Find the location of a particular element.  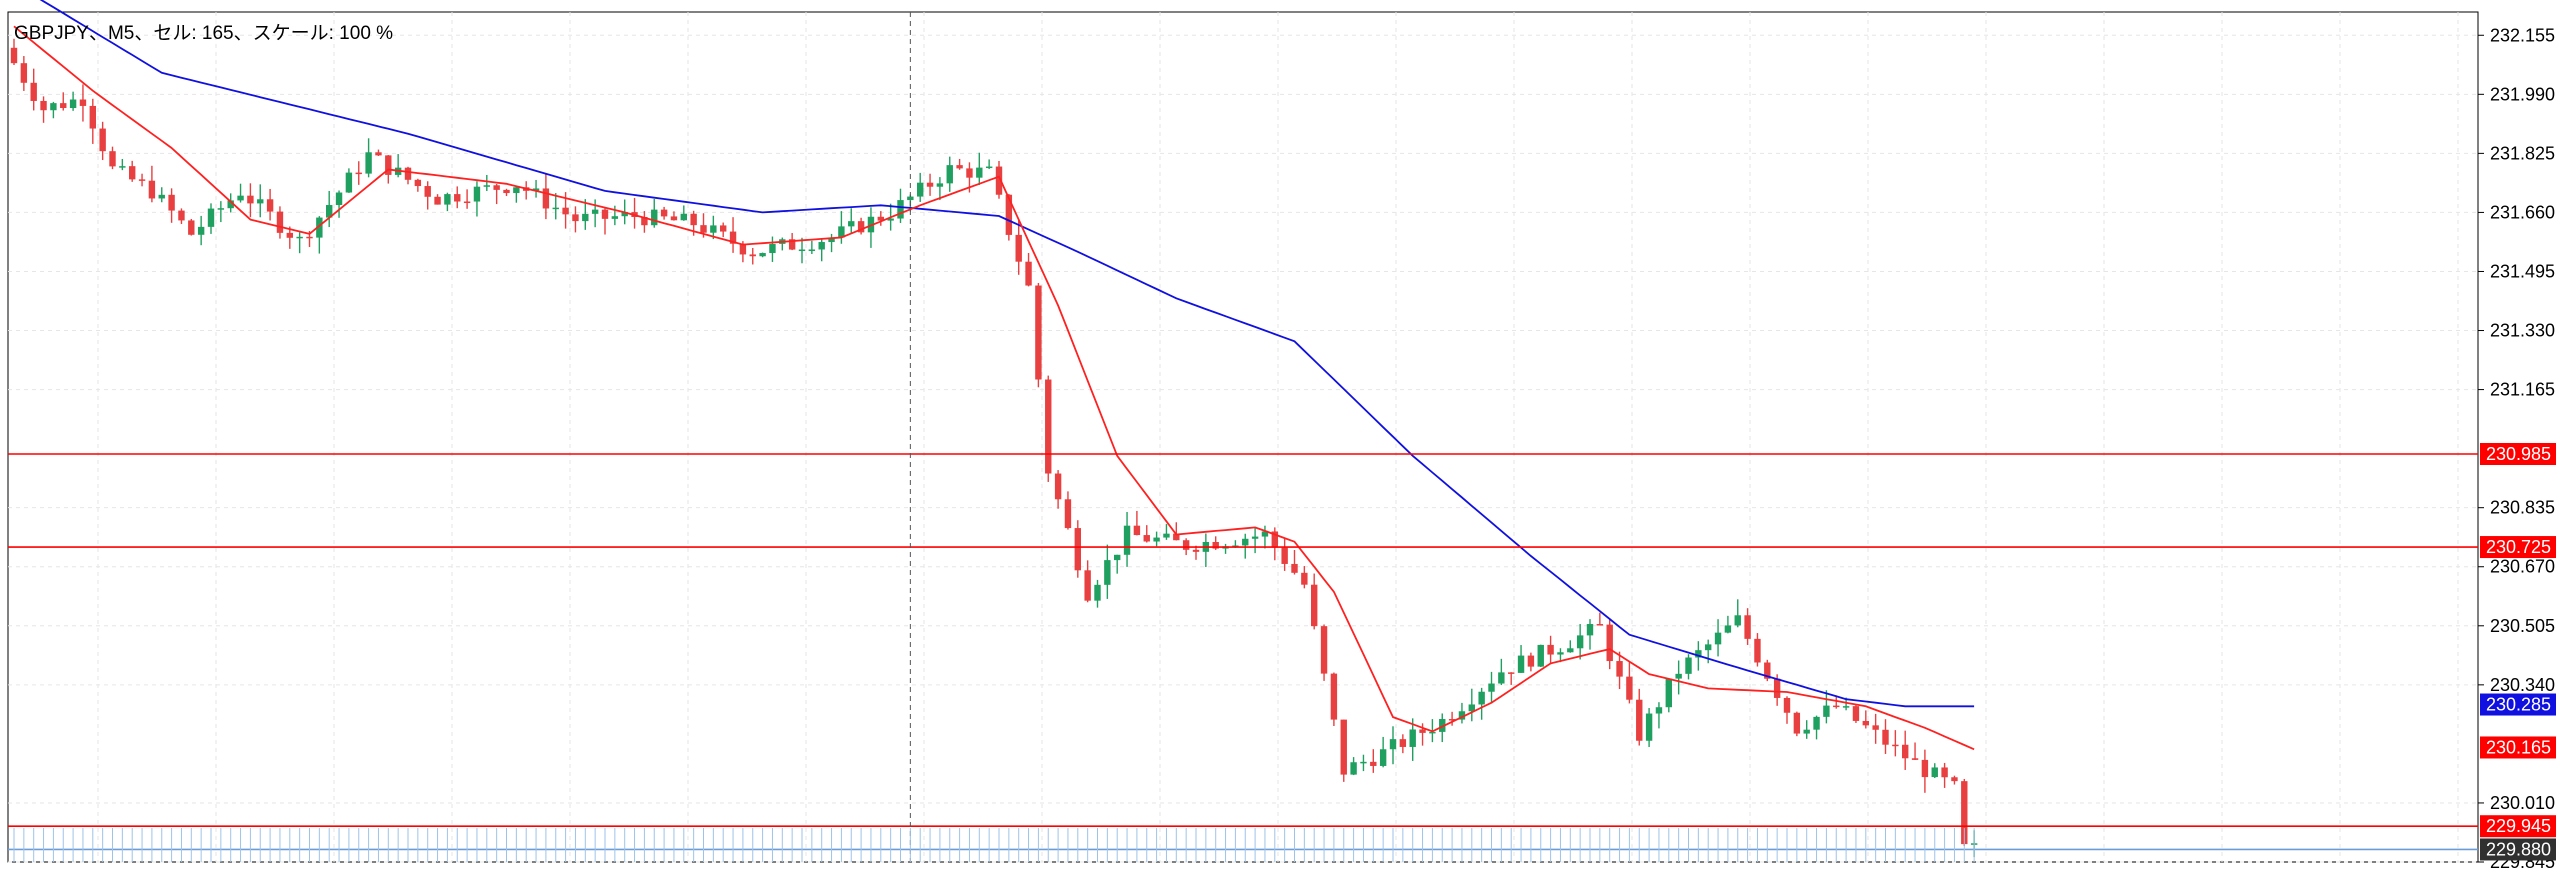

price-tag-label: 230.285 is located at coordinates (2518, 705).